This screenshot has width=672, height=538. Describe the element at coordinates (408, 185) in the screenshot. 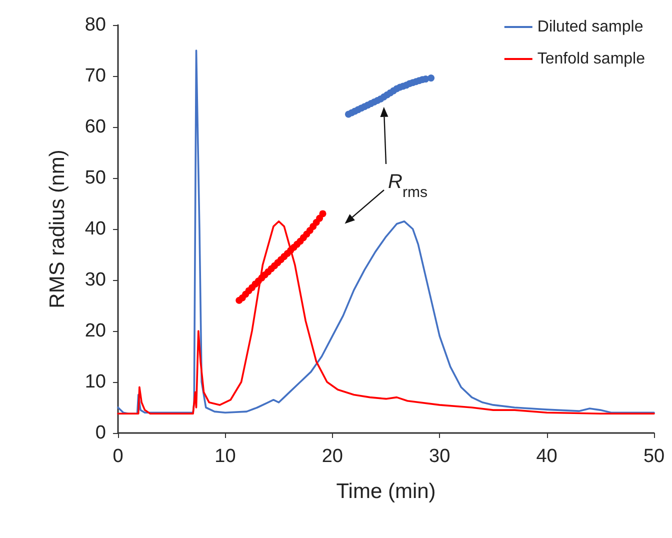

I see `annotation: R$_{rms}$` at that location.